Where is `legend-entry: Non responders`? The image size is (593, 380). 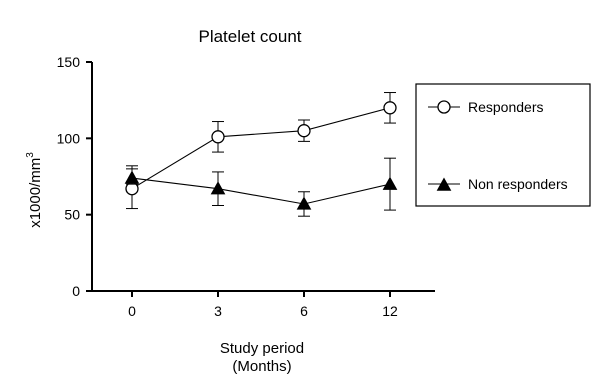
legend-entry: Non responders is located at coordinates (498, 184).